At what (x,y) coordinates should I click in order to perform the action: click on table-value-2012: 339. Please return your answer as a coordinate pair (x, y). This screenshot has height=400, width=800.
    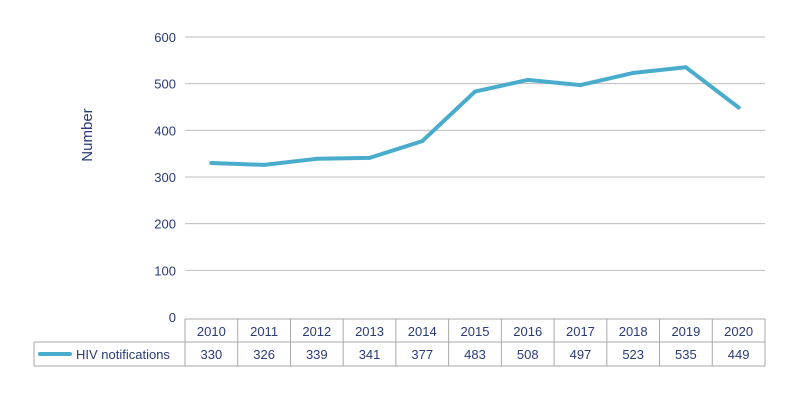
    Looking at the image, I should click on (317, 354).